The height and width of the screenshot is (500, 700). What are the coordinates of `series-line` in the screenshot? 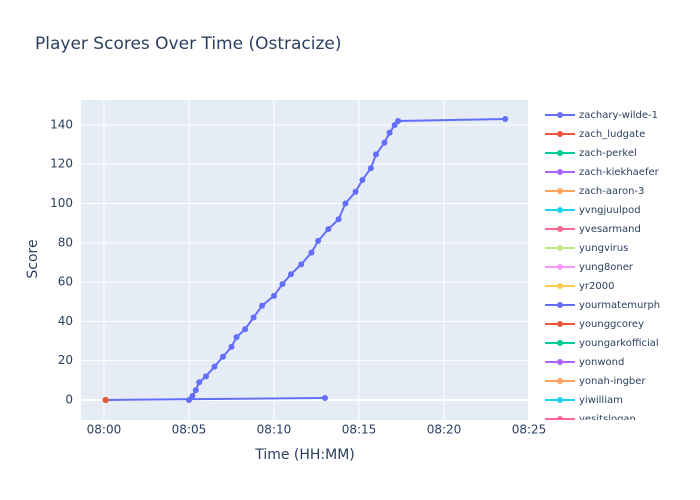 It's located at (215, 398).